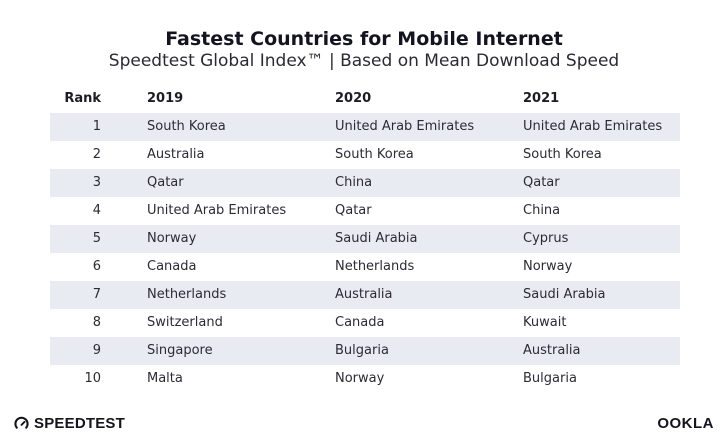  Describe the element at coordinates (165, 378) in the screenshot. I see `country-2019-cell: Malta` at that location.